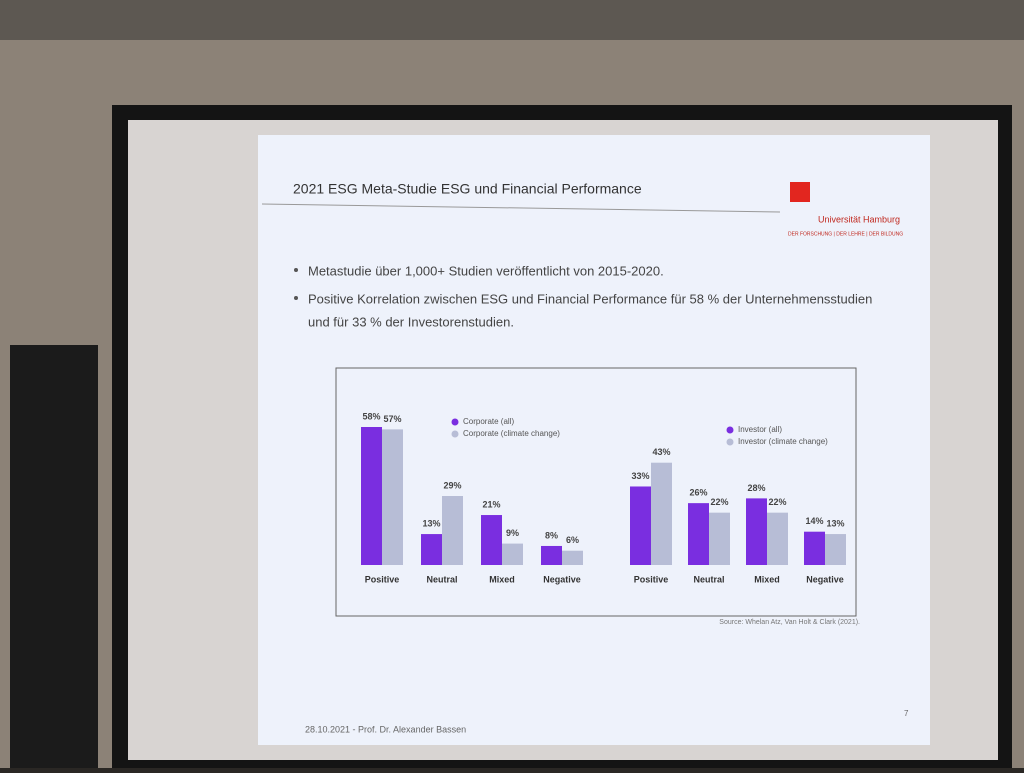 The height and width of the screenshot is (773, 1024). I want to click on bullet: und für 33 % der Investorenstudien., so click(411, 321).